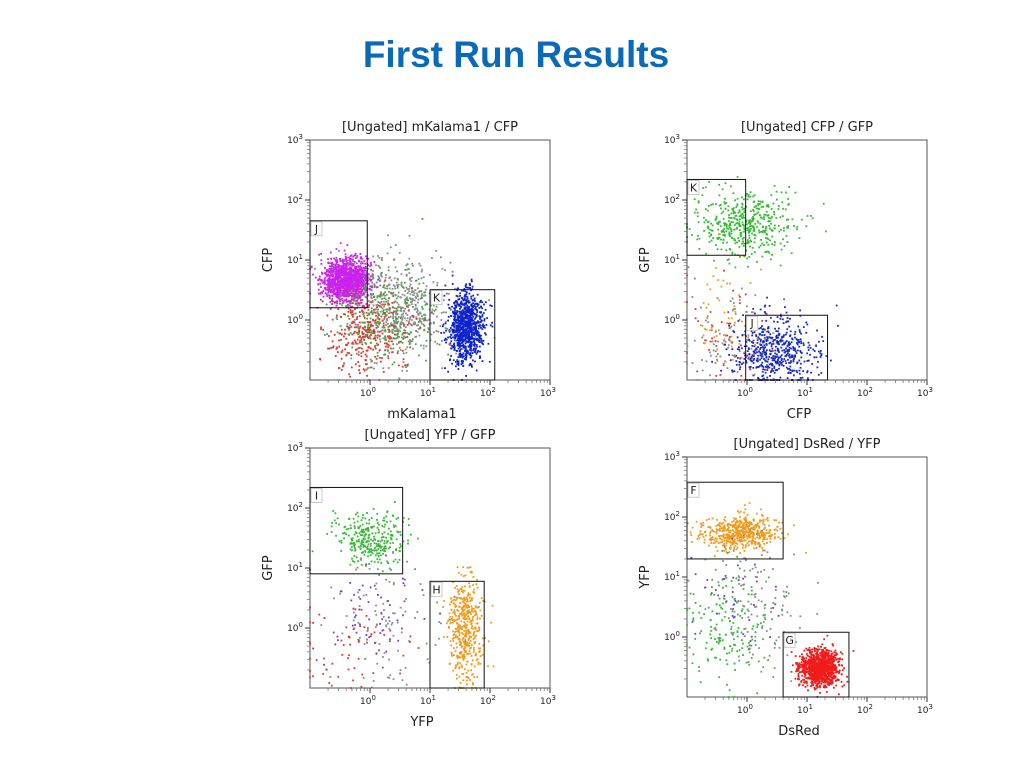 This screenshot has width=1024, height=768. What do you see at coordinates (437, 298) in the screenshot?
I see `gate-label: K` at bounding box center [437, 298].